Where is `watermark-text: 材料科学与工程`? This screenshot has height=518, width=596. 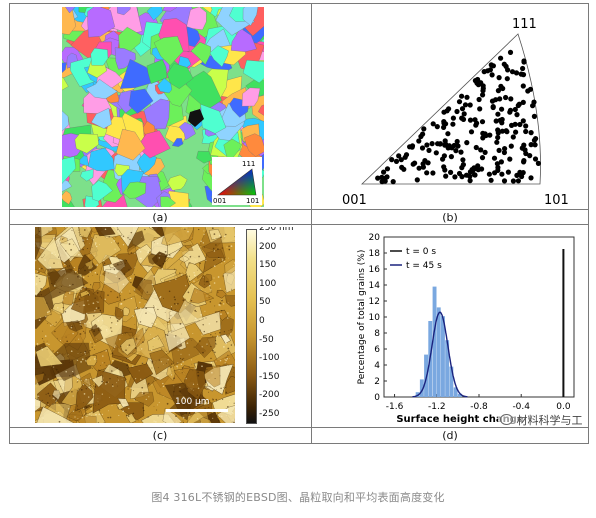 watermark-text: 材料科学与工程 is located at coordinates (549, 420).